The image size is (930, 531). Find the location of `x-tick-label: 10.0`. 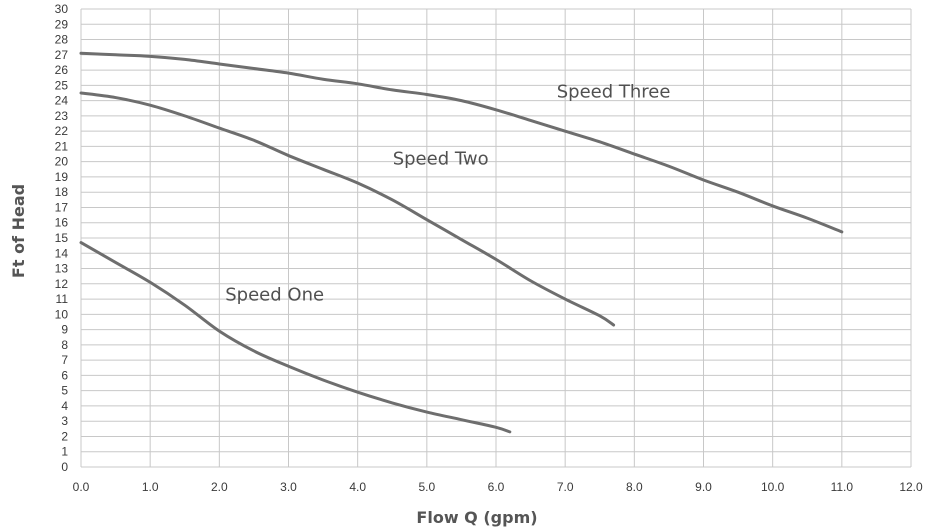

x-tick-label: 10.0 is located at coordinates (773, 487).